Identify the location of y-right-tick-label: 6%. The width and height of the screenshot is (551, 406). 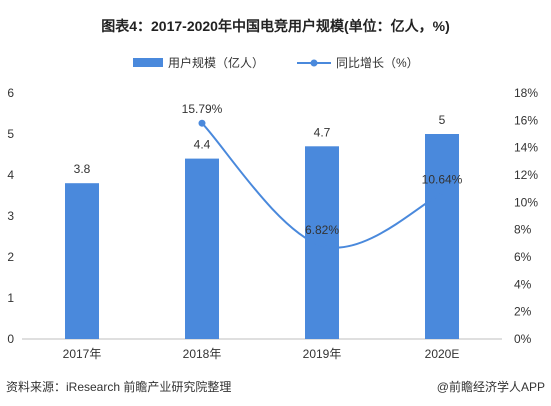
(523, 257).